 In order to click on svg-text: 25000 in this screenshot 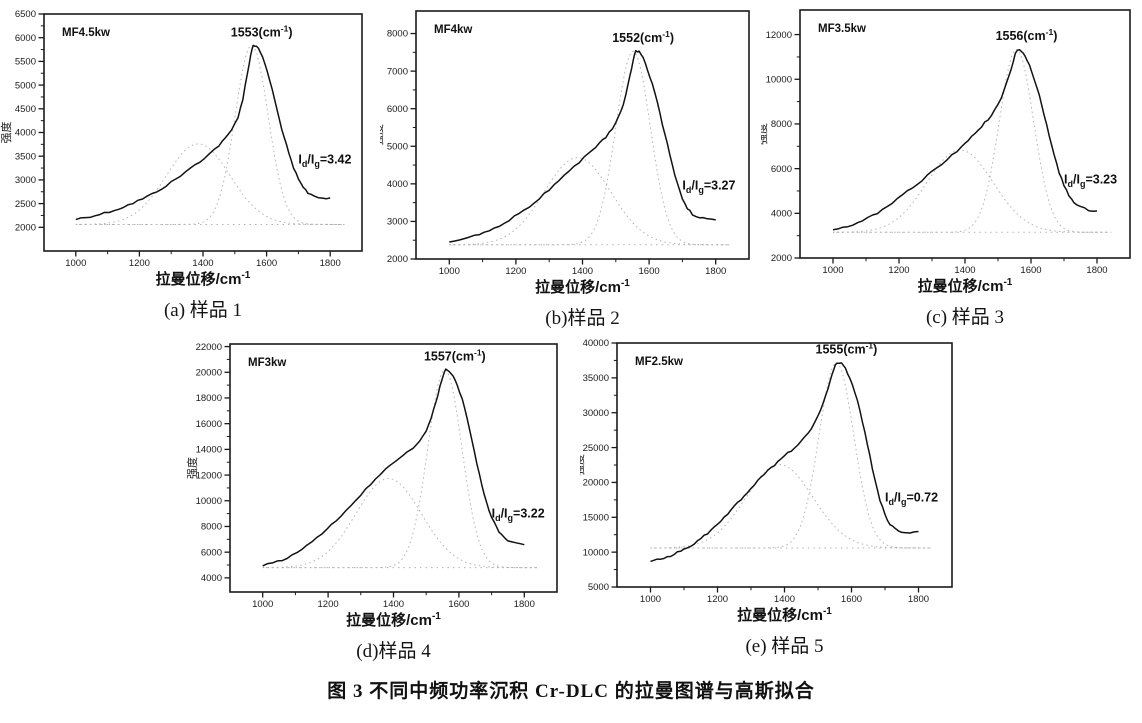, I will do `click(596, 448)`.